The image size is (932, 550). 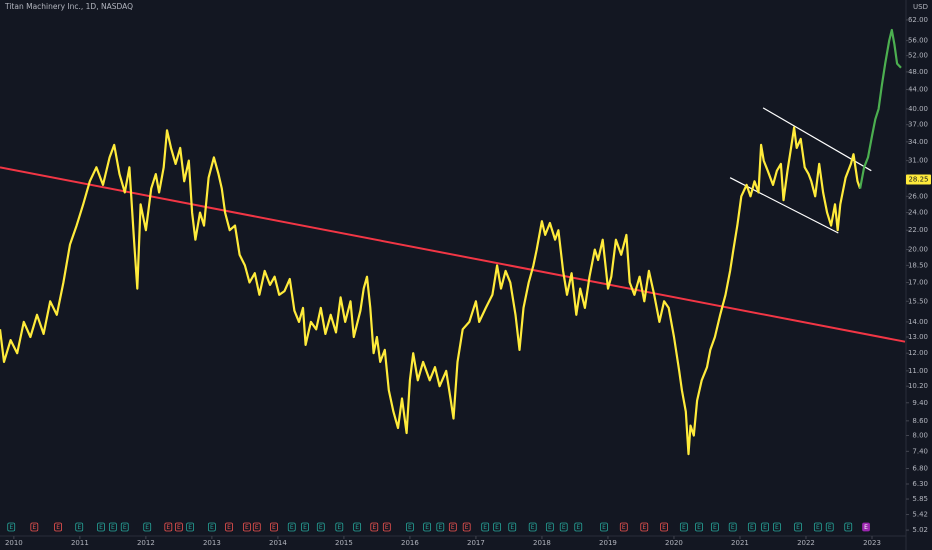 What do you see at coordinates (918, 56) in the screenshot?
I see `y-tick-label: 52.00` at bounding box center [918, 56].